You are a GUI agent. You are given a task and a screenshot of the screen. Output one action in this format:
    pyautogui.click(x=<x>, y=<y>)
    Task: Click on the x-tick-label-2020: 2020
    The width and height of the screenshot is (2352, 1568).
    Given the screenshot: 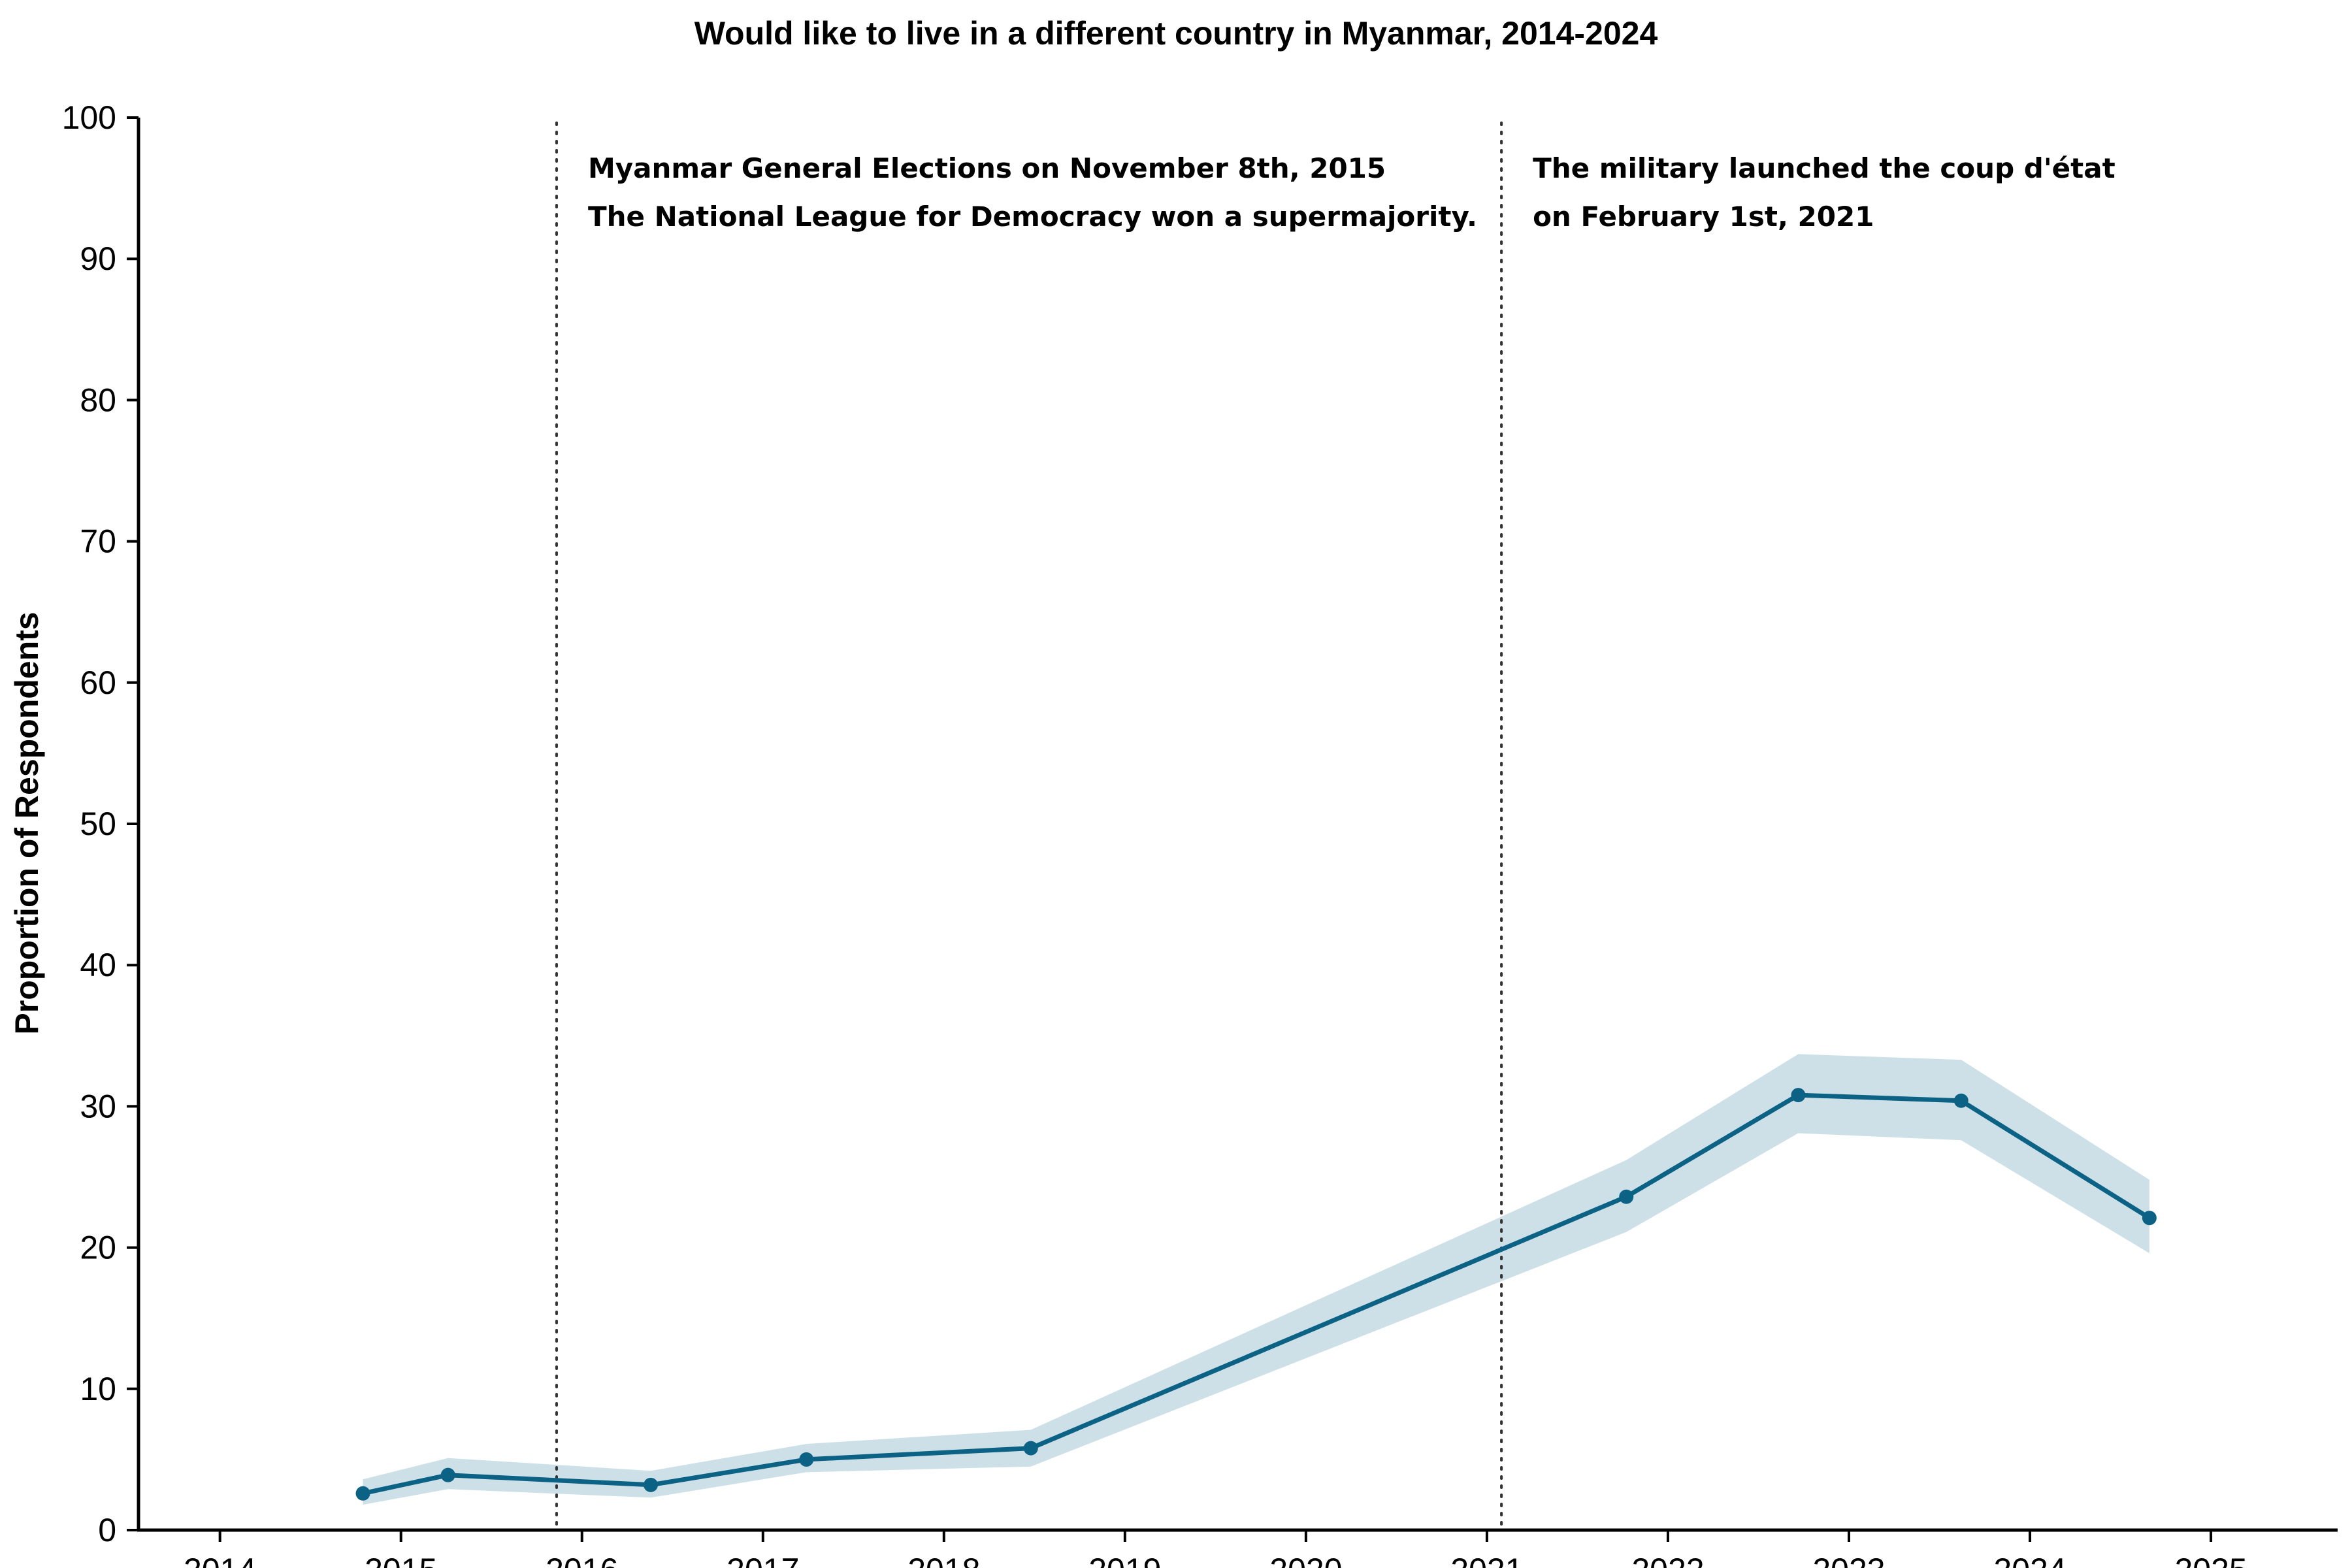 What is the action you would take?
    pyautogui.click(x=1305, y=1560)
    